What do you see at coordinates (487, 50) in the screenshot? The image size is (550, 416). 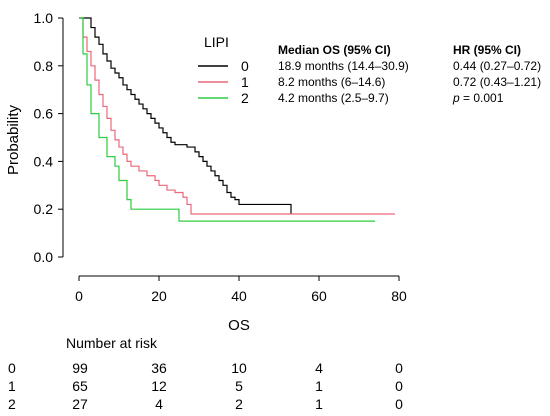 I see `hr-header: HR (95% CI)` at bounding box center [487, 50].